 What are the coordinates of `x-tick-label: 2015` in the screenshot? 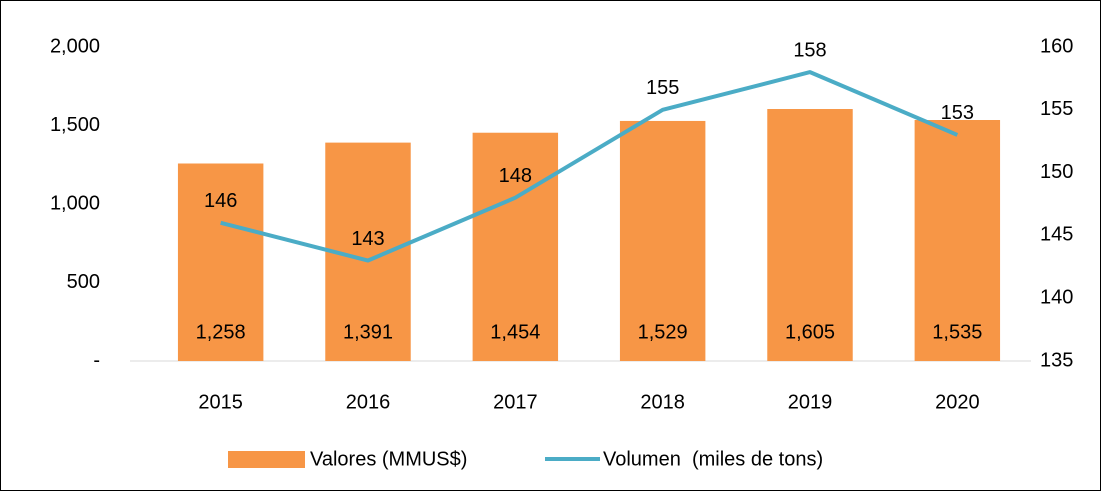 It's located at (220, 402).